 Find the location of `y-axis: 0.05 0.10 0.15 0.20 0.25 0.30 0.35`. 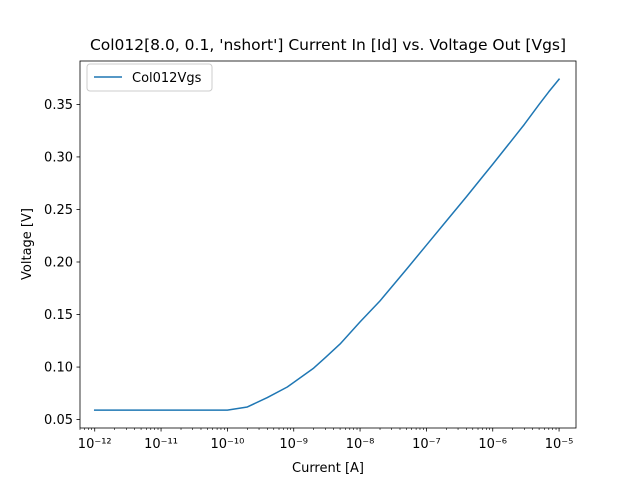

y-axis: 0.05 0.10 0.15 0.20 0.25 0.30 0.35 is located at coordinates (62, 263).